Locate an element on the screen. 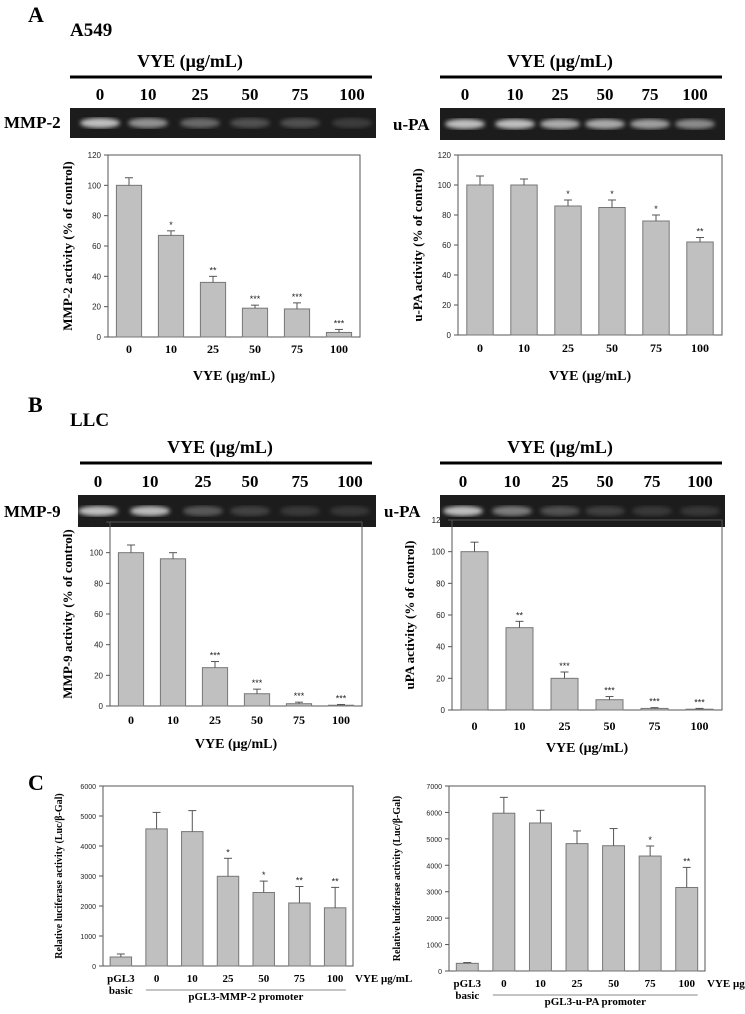 The width and height of the screenshot is (745, 1014). group-label: pGL3-MMP-2 promoter is located at coordinates (245, 997).